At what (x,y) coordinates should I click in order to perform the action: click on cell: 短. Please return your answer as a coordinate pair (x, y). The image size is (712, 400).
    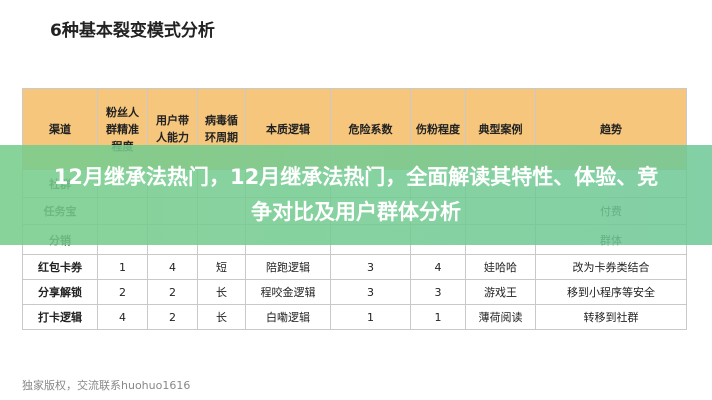
    Looking at the image, I should click on (221, 267).